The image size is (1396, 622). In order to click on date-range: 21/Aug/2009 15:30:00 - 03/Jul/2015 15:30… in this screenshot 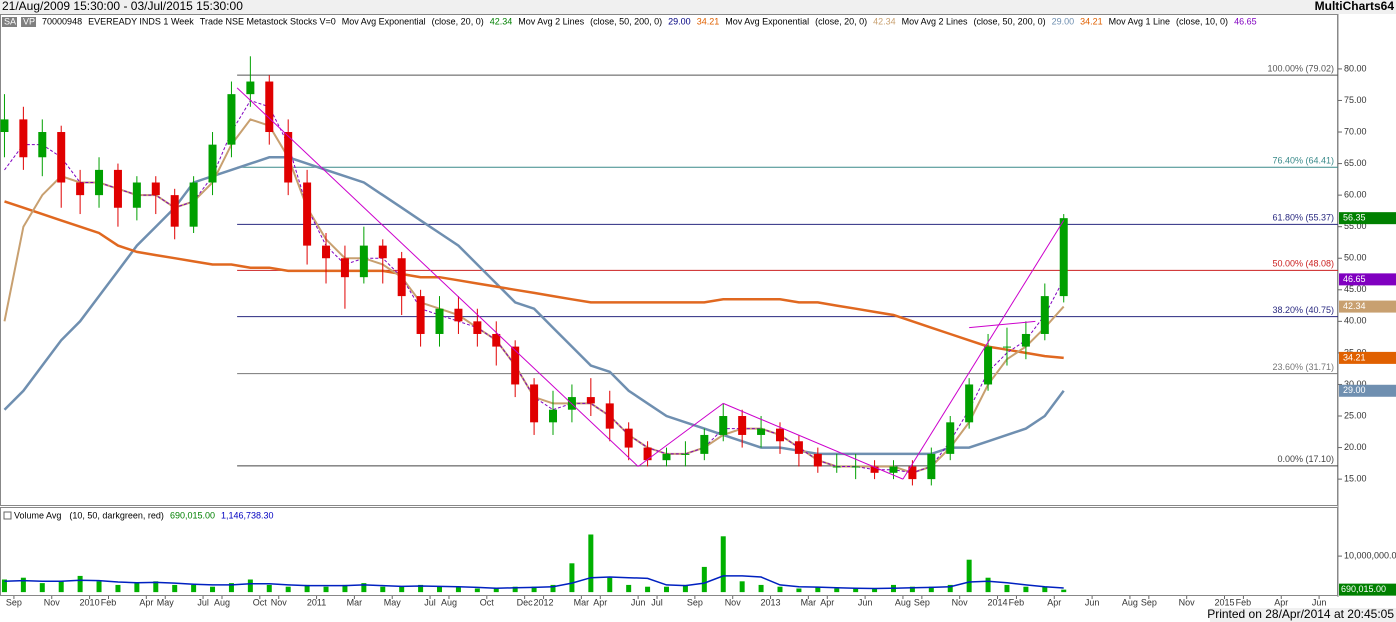, I will do `click(122, 6)`.